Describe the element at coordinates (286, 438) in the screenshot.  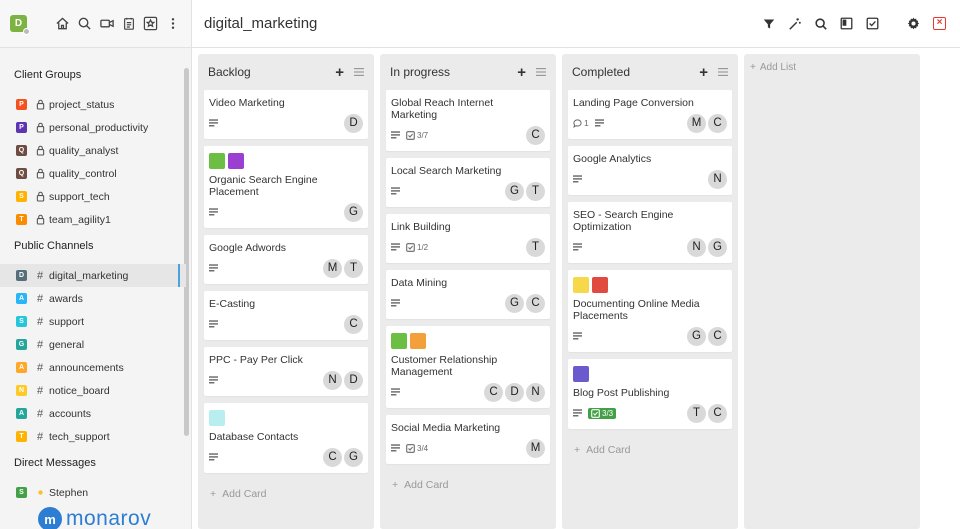
I see `card: Database Contacts C G` at that location.